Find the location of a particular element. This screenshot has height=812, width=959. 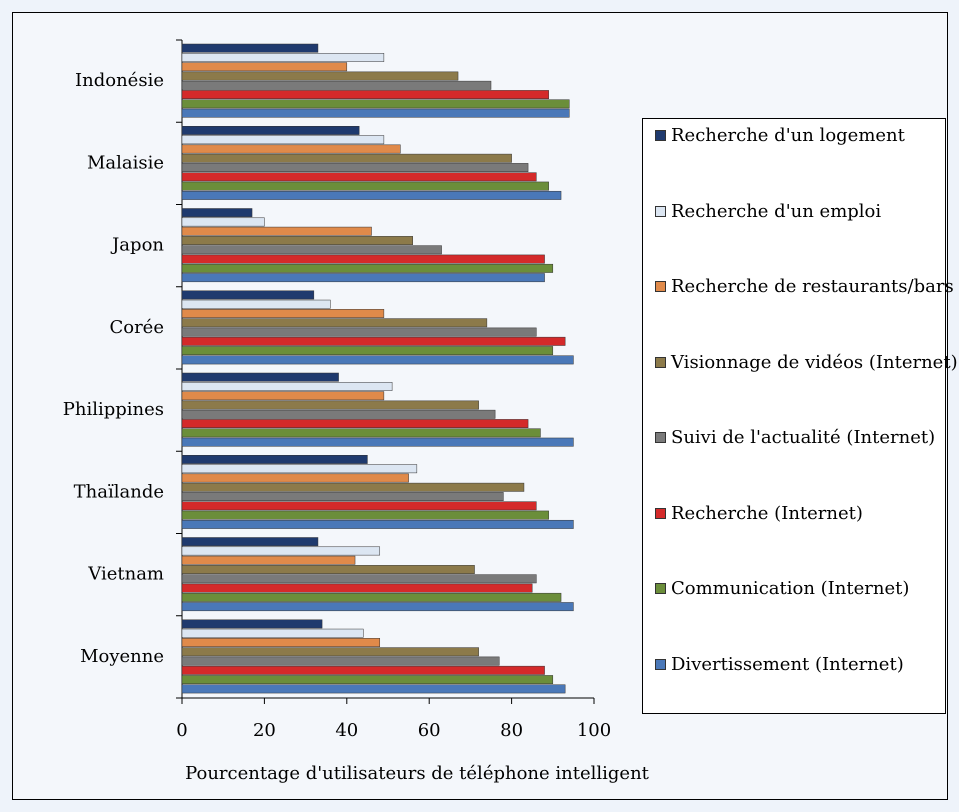

legend-label: Recherche de restaurants/bars is located at coordinates (812, 286).